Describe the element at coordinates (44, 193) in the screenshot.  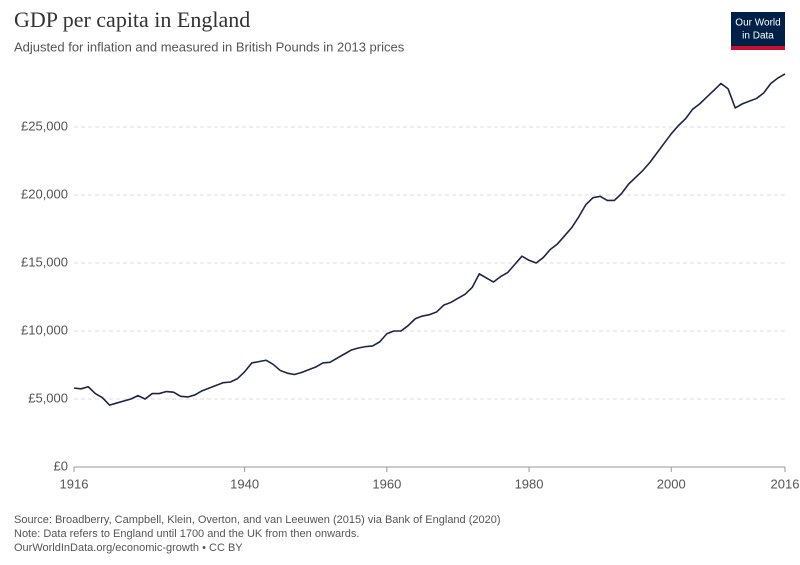
I see `y-tick-label: £20,000` at that location.